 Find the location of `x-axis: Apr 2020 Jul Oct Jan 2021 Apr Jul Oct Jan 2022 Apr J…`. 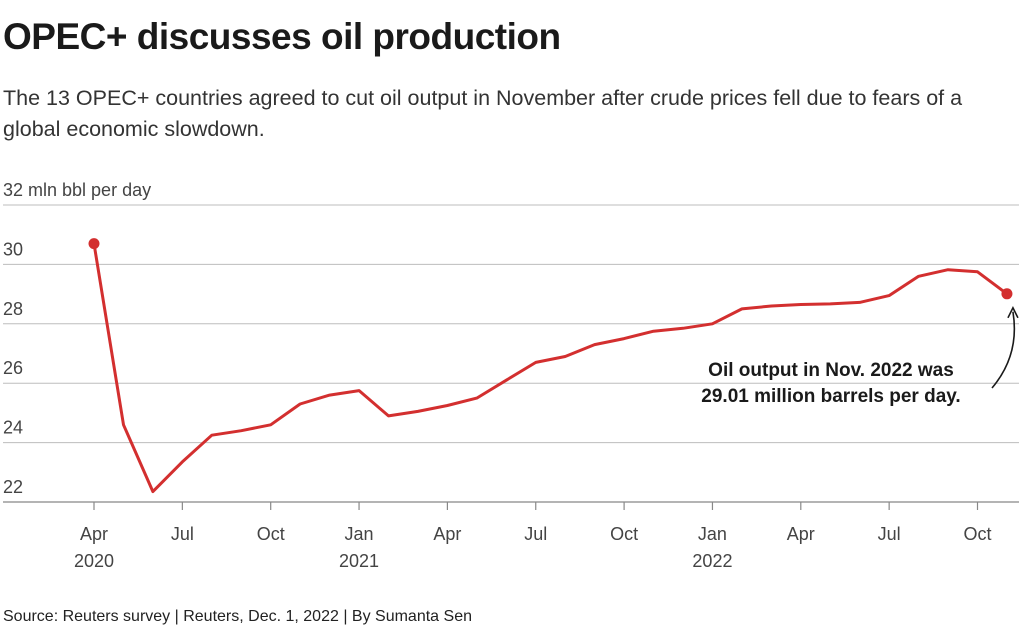

x-axis: Apr 2020 Jul Oct Jan 2021 Apr Jul Oct Jan 2022 Apr J… is located at coordinates (533, 536).